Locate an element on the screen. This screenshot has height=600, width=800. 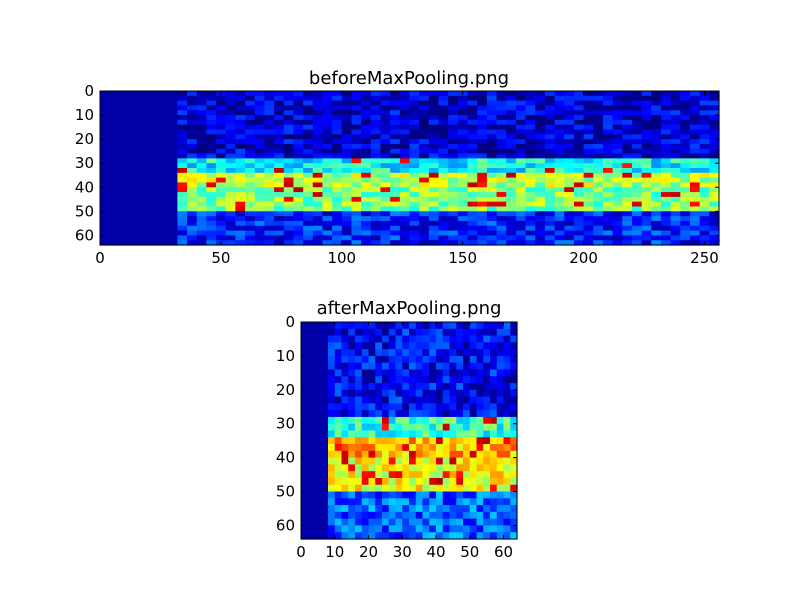
y-tick-label: 10 is located at coordinates (285, 356).